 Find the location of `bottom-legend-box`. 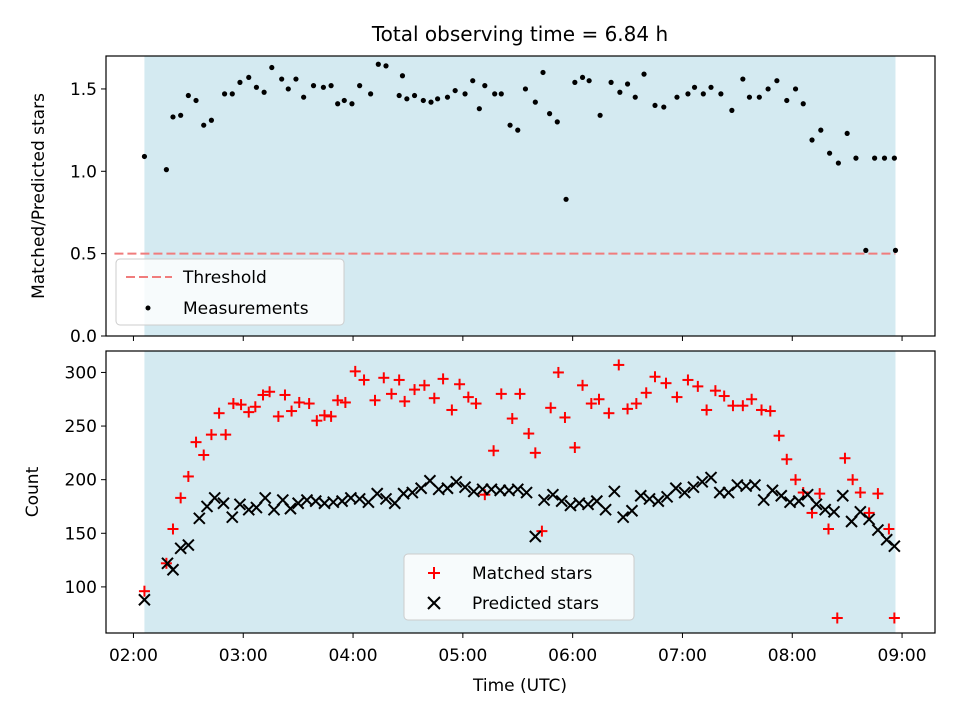

bottom-legend-box is located at coordinates (519, 587).